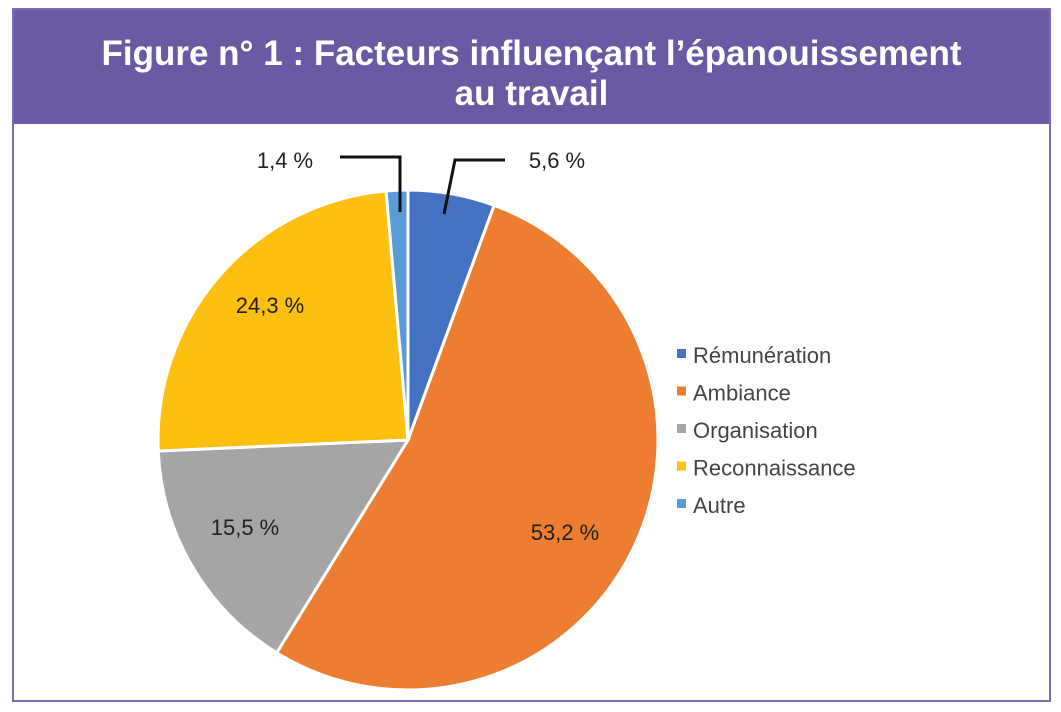 This screenshot has width=1061, height=712. Describe the element at coordinates (285, 160) in the screenshot. I see `data-label-autre: 1,4 %` at that location.